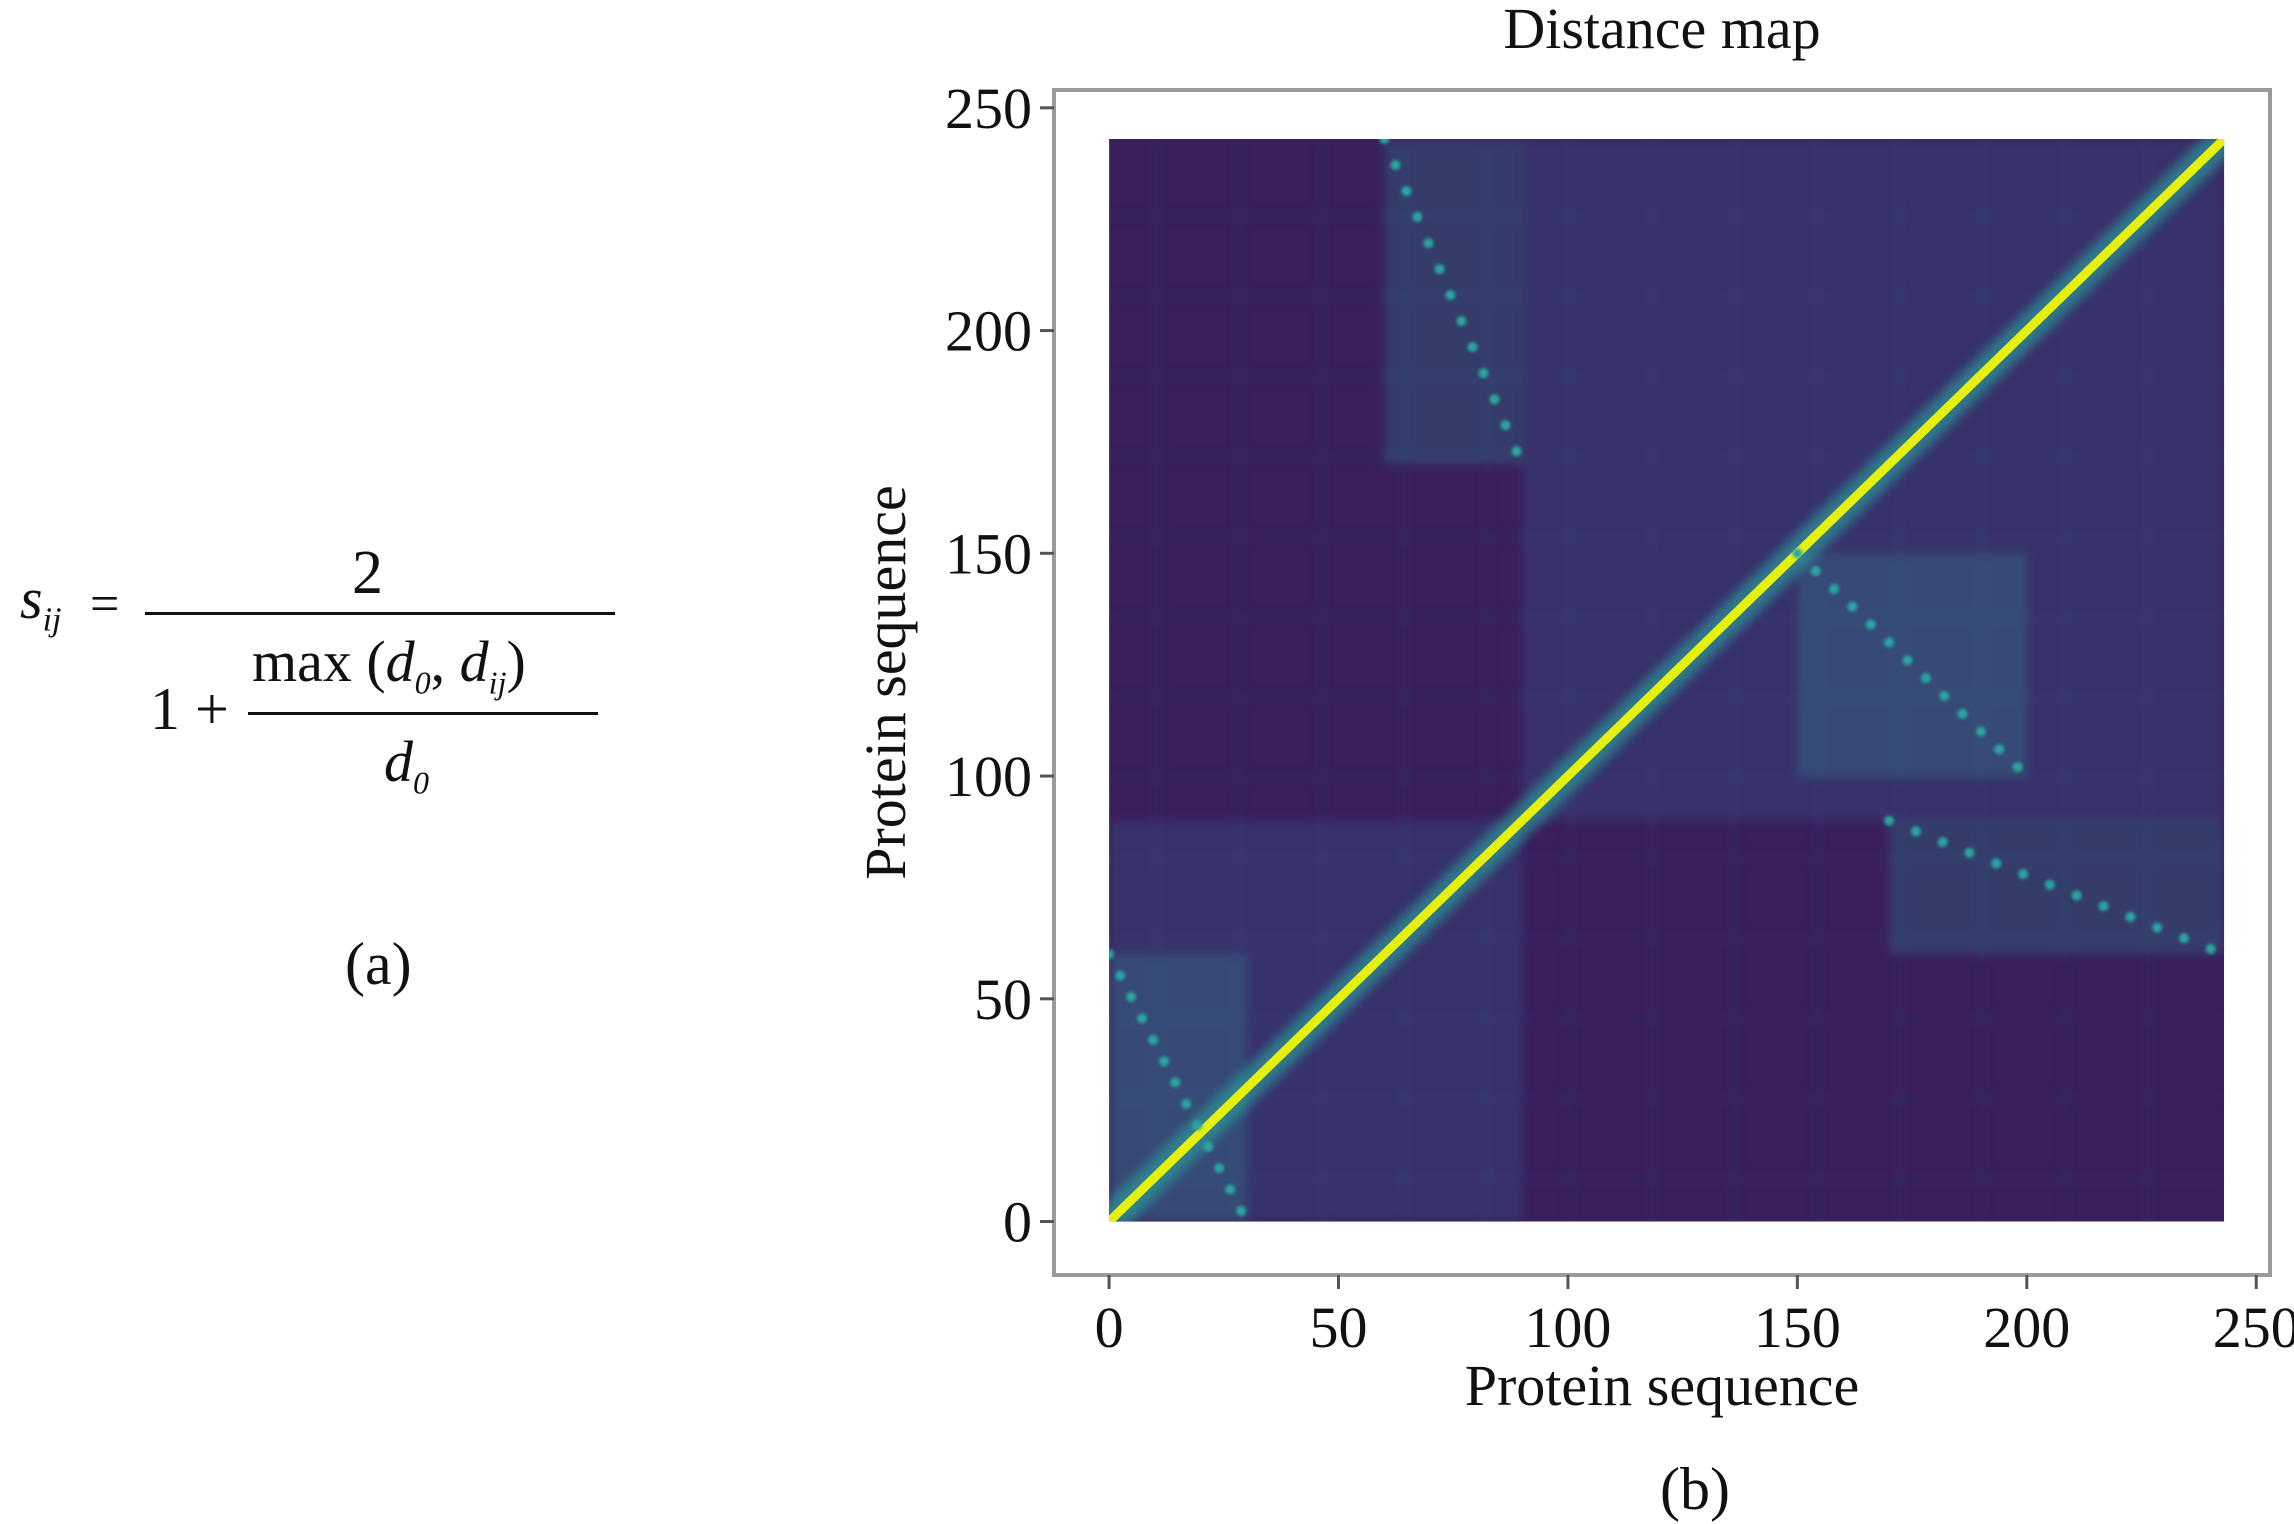 The image size is (2294, 1524). Describe the element at coordinates (41, 602) in the screenshot. I see `formula-lhs: sij` at that location.